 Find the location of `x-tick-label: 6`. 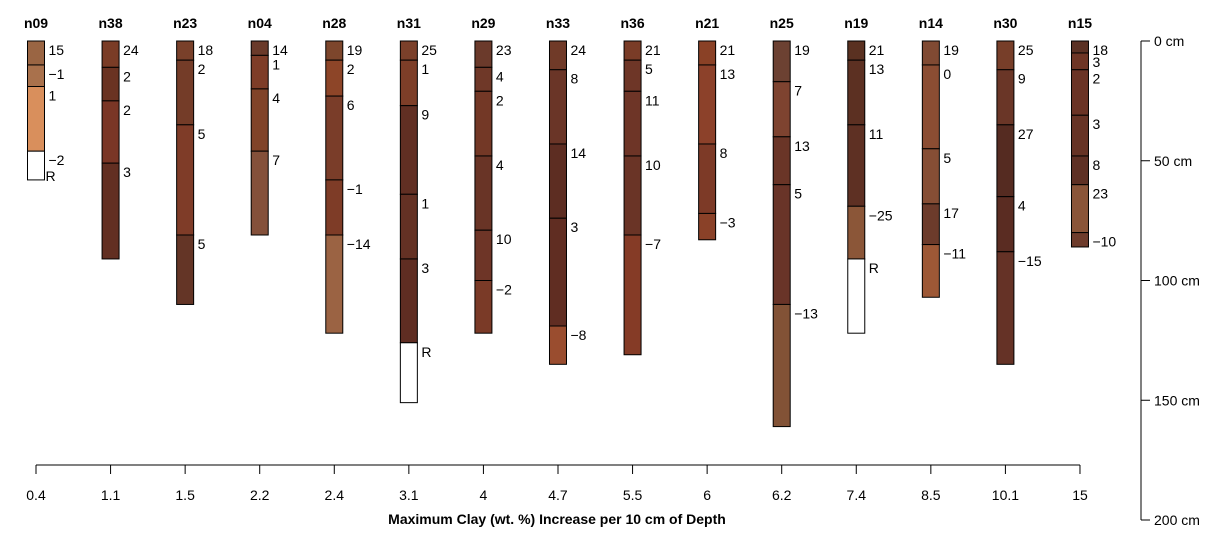

x-tick-label: 6 is located at coordinates (707, 495).